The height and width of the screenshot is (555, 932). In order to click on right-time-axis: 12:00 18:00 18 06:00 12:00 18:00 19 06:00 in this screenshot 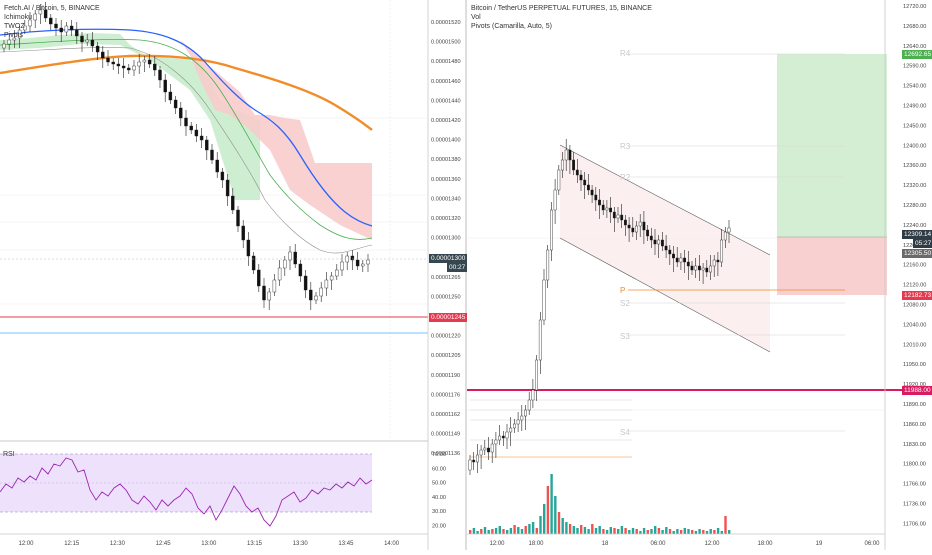, I will do `click(676, 540)`.